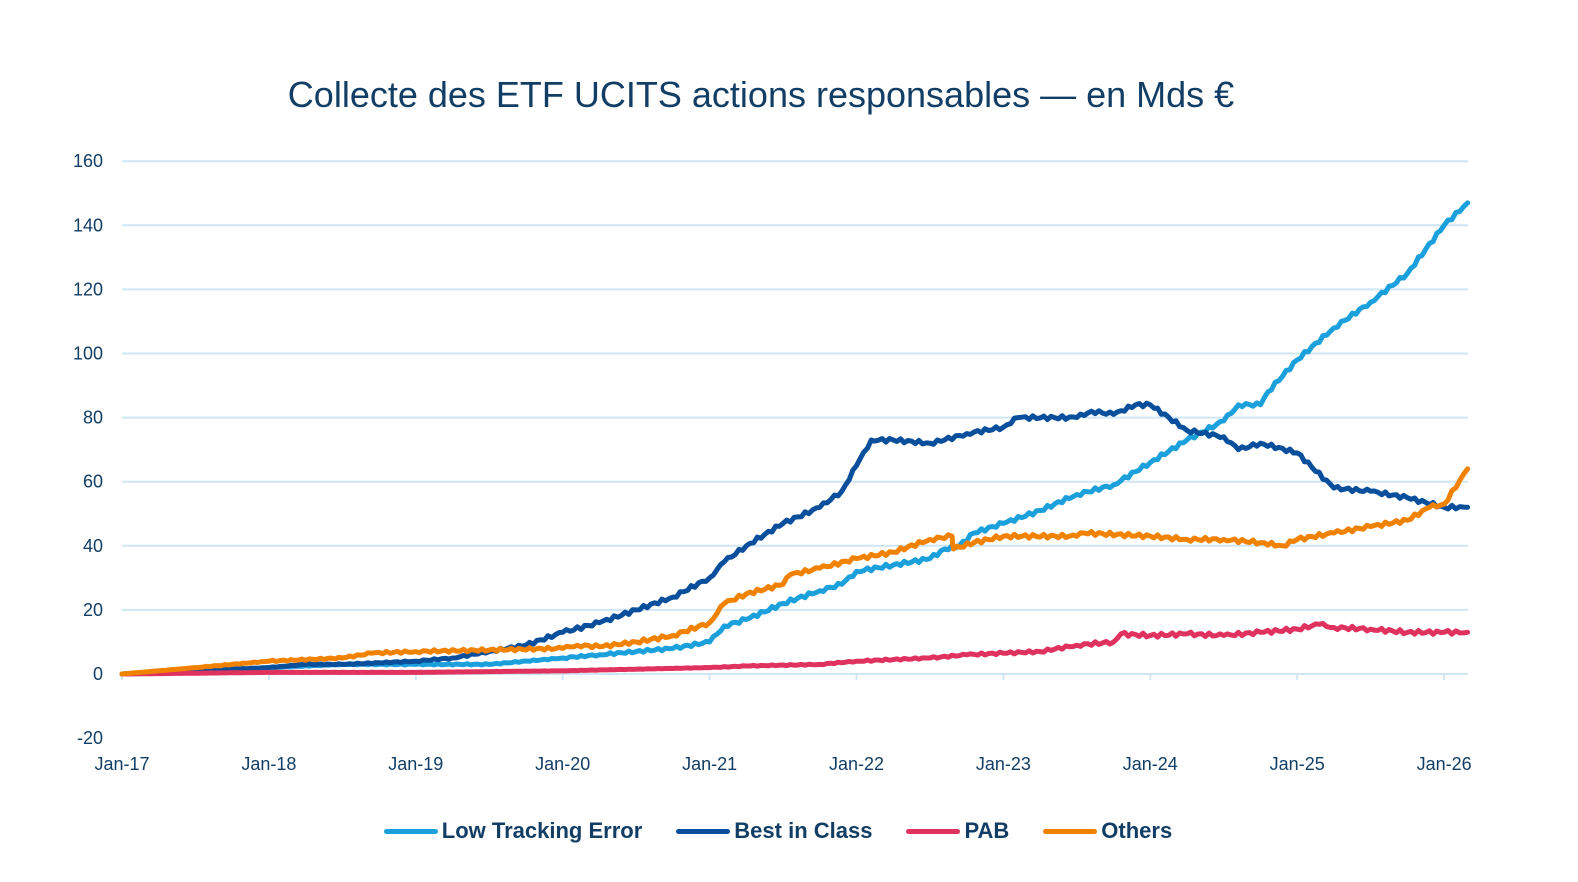  Describe the element at coordinates (856, 764) in the screenshot. I see `x-tick-label: Jan-22` at that location.